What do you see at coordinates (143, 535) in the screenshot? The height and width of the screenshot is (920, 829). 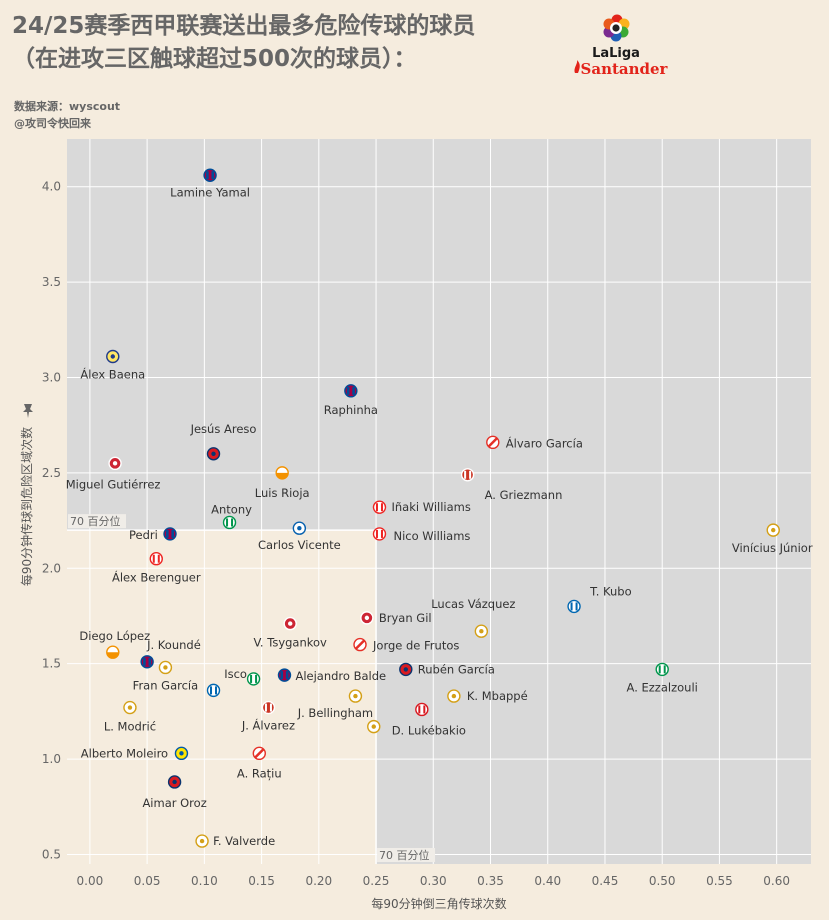 I see `player-label: Pedri` at bounding box center [143, 535].